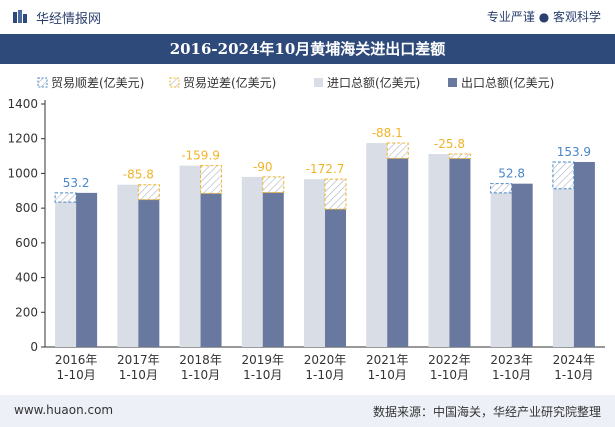 The width and height of the screenshot is (615, 427). Describe the element at coordinates (263, 367) in the screenshot. I see `x-tick-label: 2019年 1-10月` at that location.